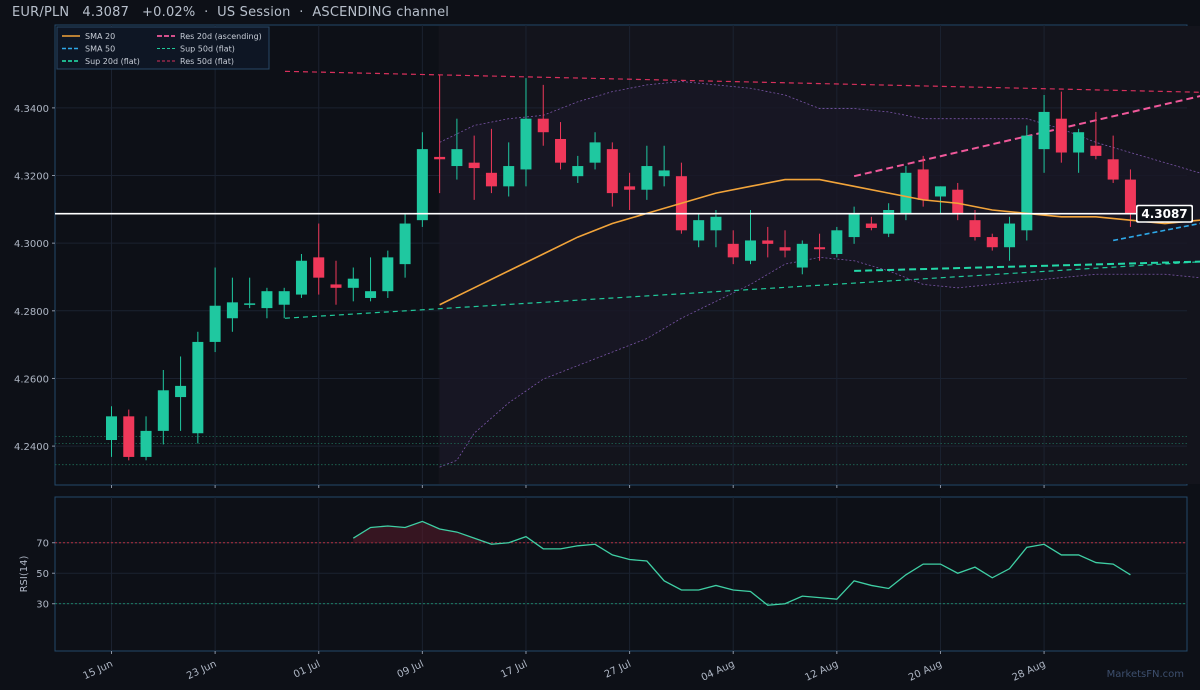  What do you see at coordinates (98, 670) in the screenshot?
I see `x-tick-label: 15 Jun` at bounding box center [98, 670].